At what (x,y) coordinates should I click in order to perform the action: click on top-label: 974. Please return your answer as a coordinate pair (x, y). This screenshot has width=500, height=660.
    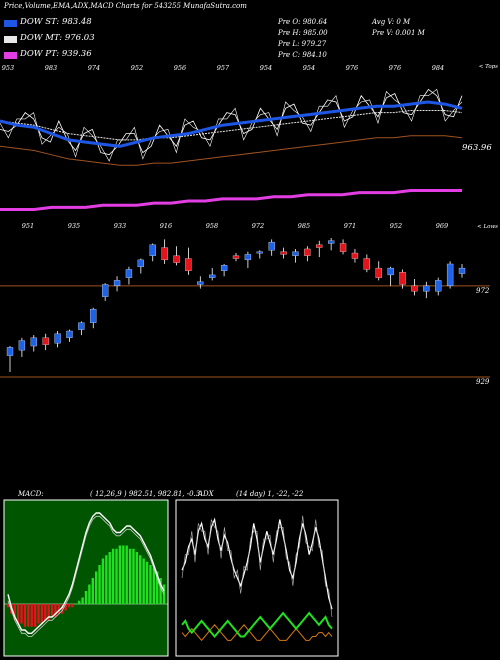
    Looking at the image, I should click on (94, 68).